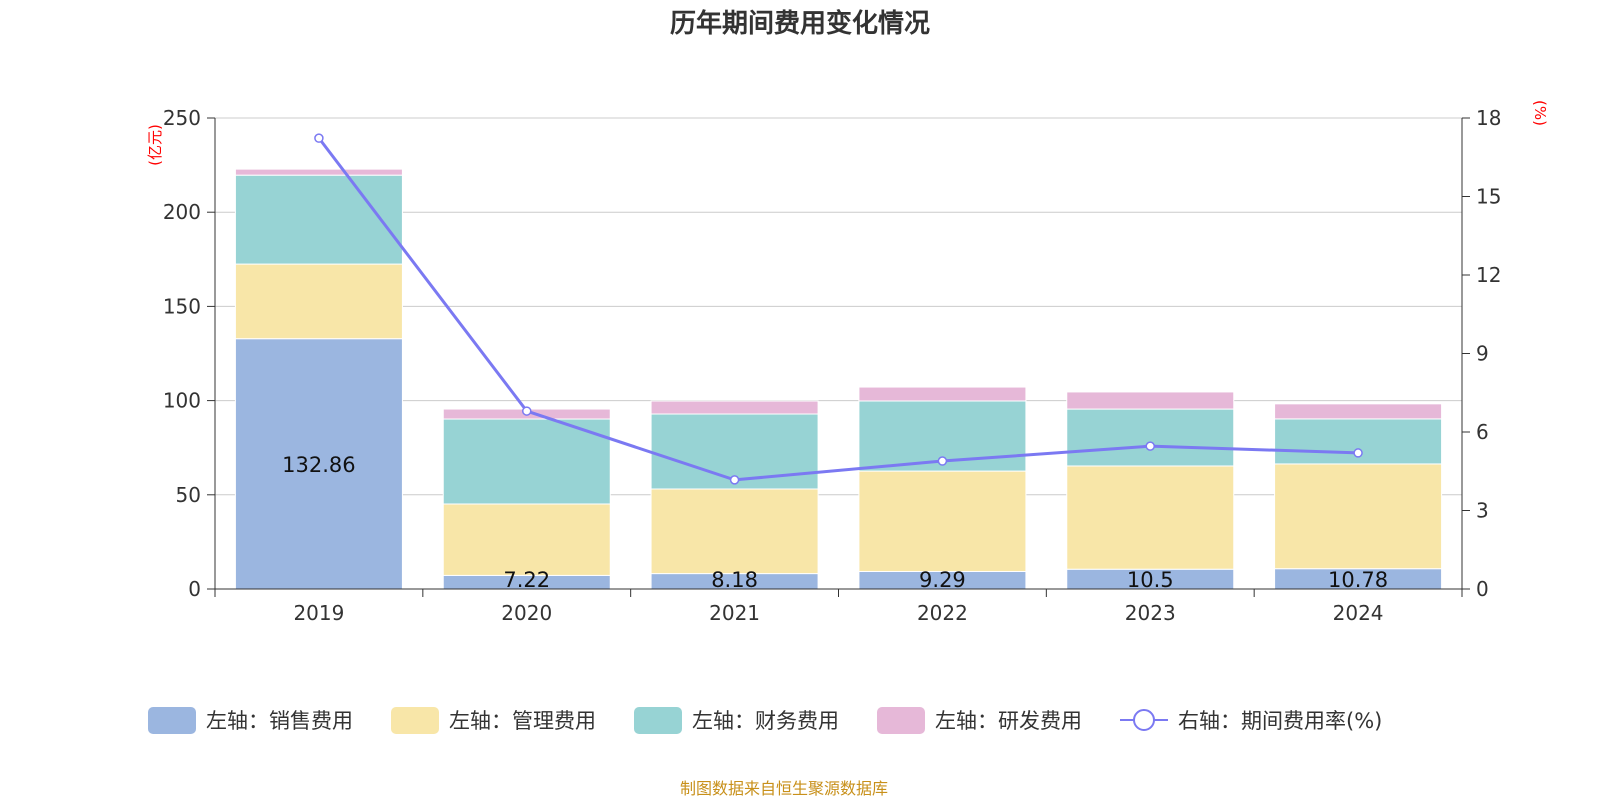 The width and height of the screenshot is (1600, 800). What do you see at coordinates (1150, 613) in the screenshot?
I see `x-tick-label: 2023` at bounding box center [1150, 613].